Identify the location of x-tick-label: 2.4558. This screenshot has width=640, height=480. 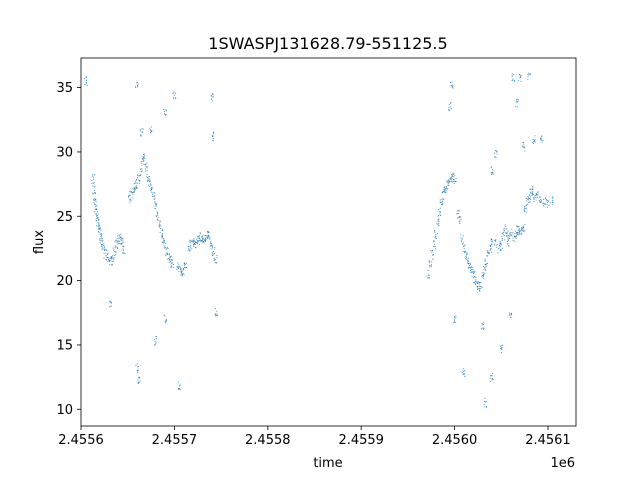
(268, 440).